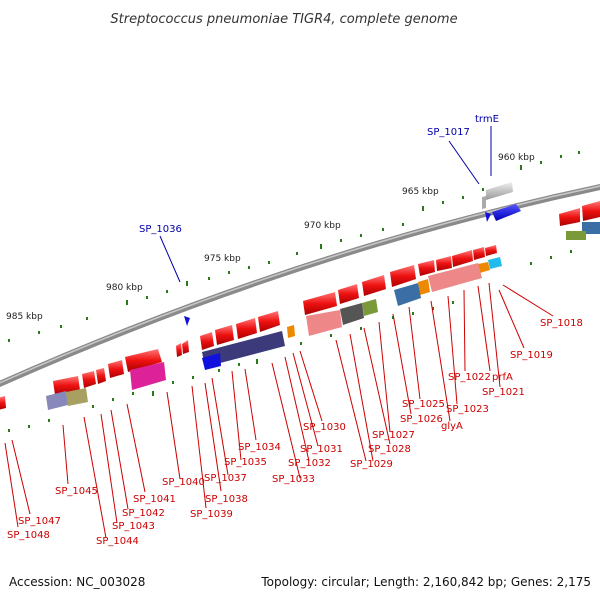  Describe the element at coordinates (24, 317) in the screenshot. I see `scale-label-985: 985 kbp` at that location.